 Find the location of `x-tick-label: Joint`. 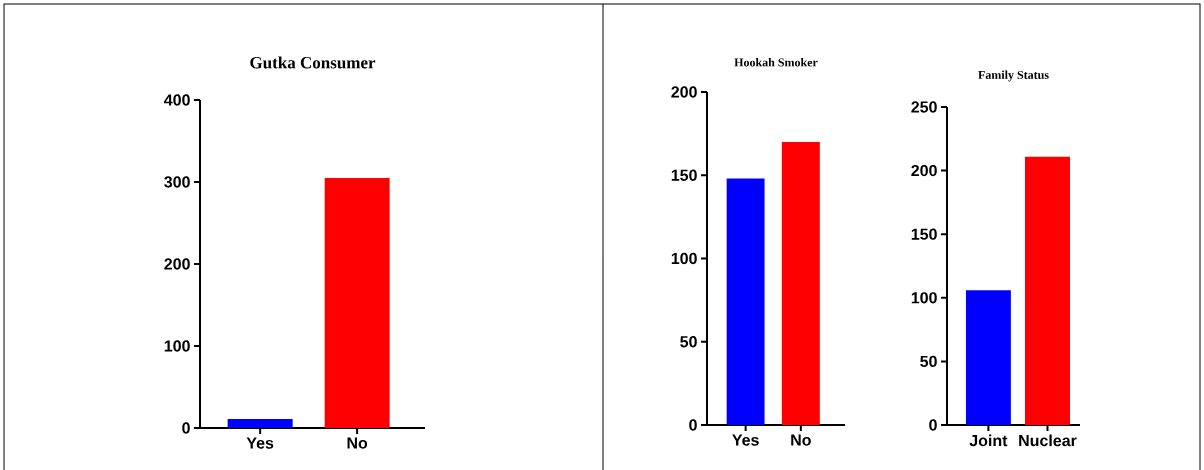

x-tick-label: Joint is located at coordinates (988, 440).